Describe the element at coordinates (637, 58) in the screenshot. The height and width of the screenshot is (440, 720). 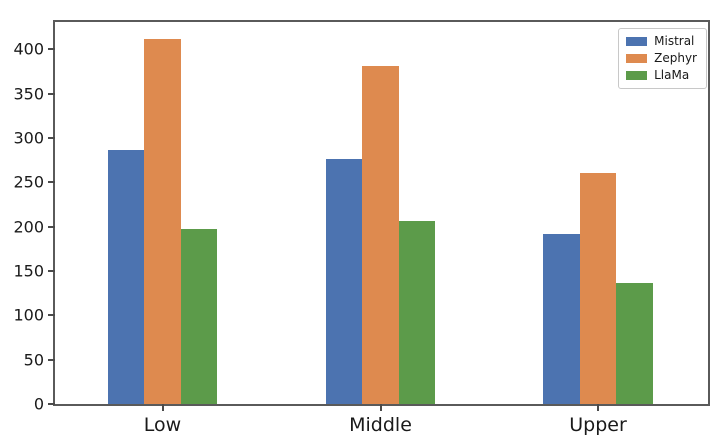
I see `legend-swatch-zephyr-icon` at that location.